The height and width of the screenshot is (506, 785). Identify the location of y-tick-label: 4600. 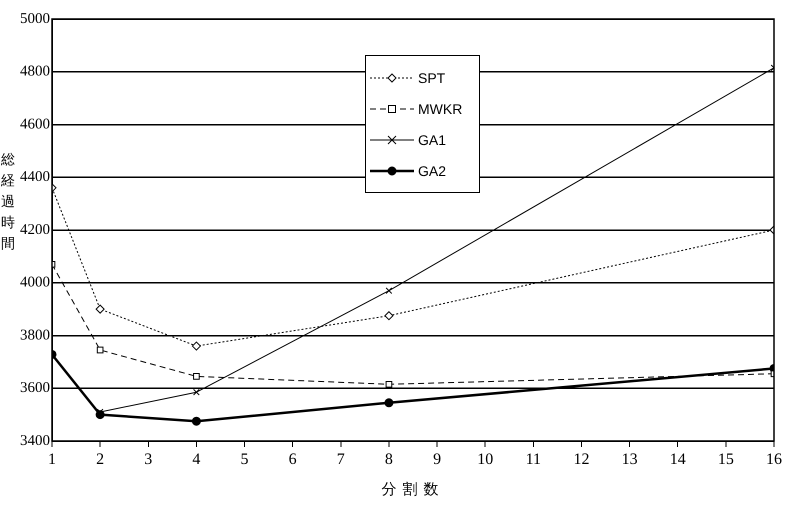
(35, 124).